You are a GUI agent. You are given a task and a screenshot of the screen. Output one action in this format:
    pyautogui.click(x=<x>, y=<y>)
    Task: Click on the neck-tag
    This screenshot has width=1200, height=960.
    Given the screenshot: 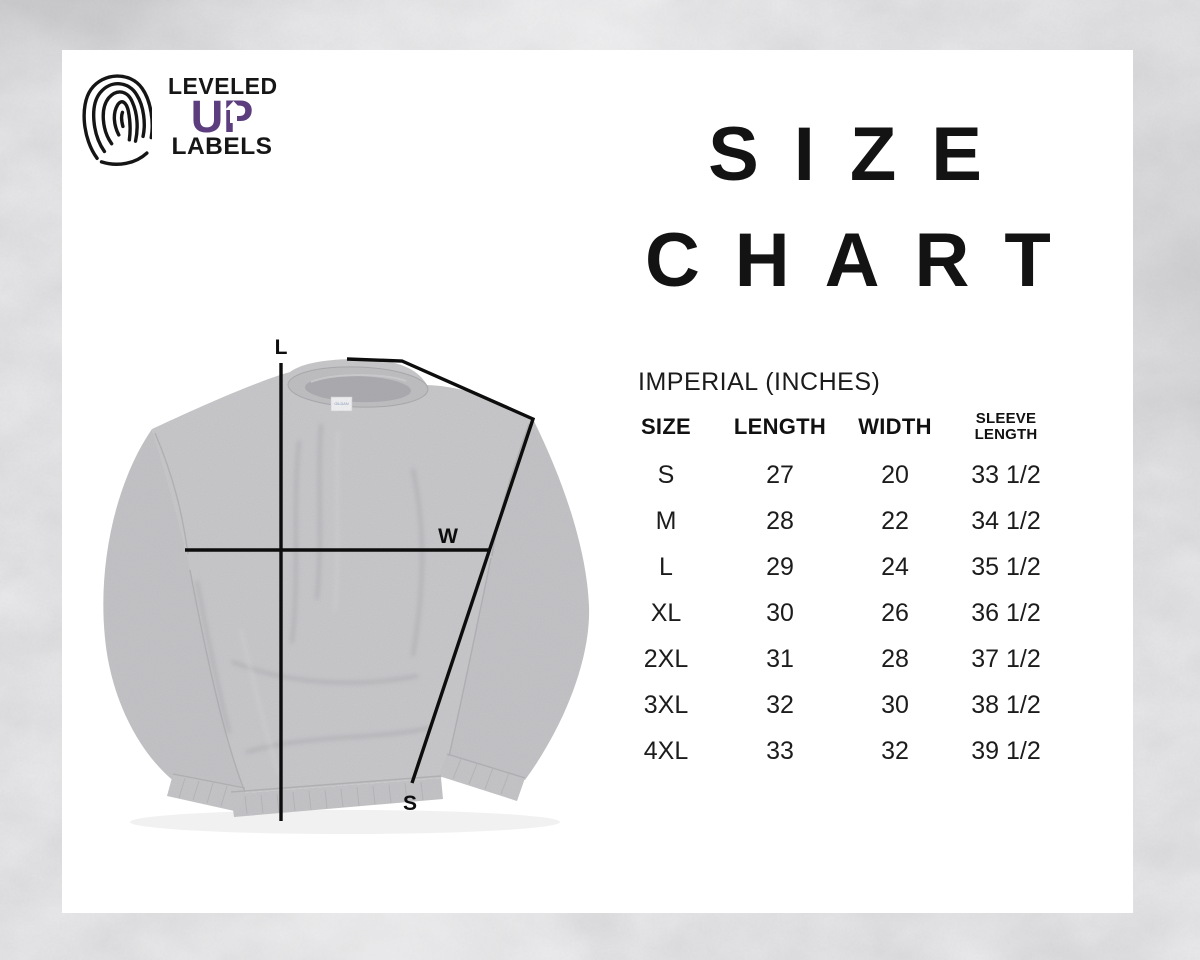 What is the action you would take?
    pyautogui.click(x=341, y=404)
    